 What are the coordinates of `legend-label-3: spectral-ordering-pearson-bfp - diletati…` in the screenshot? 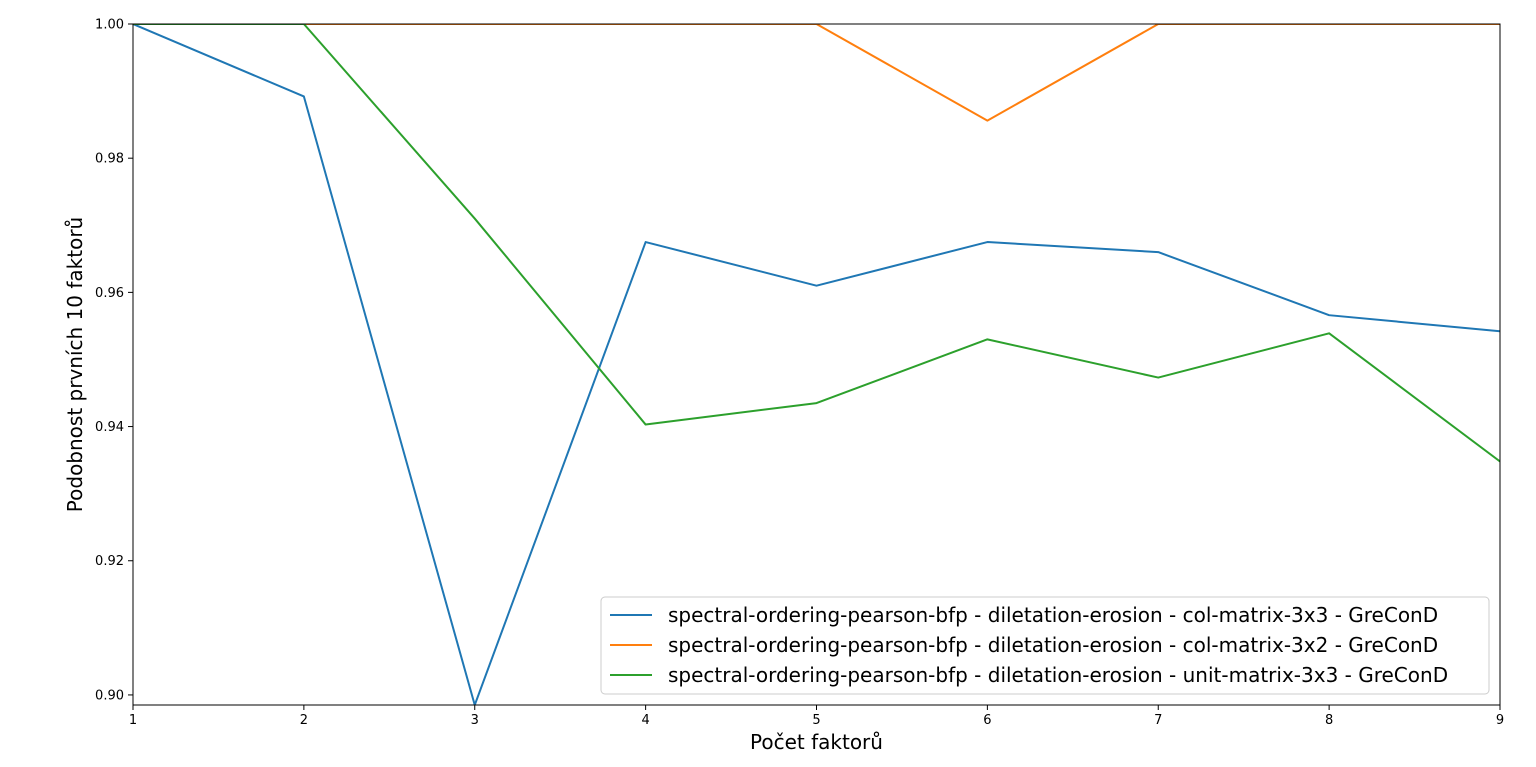 It's located at (1058, 675).